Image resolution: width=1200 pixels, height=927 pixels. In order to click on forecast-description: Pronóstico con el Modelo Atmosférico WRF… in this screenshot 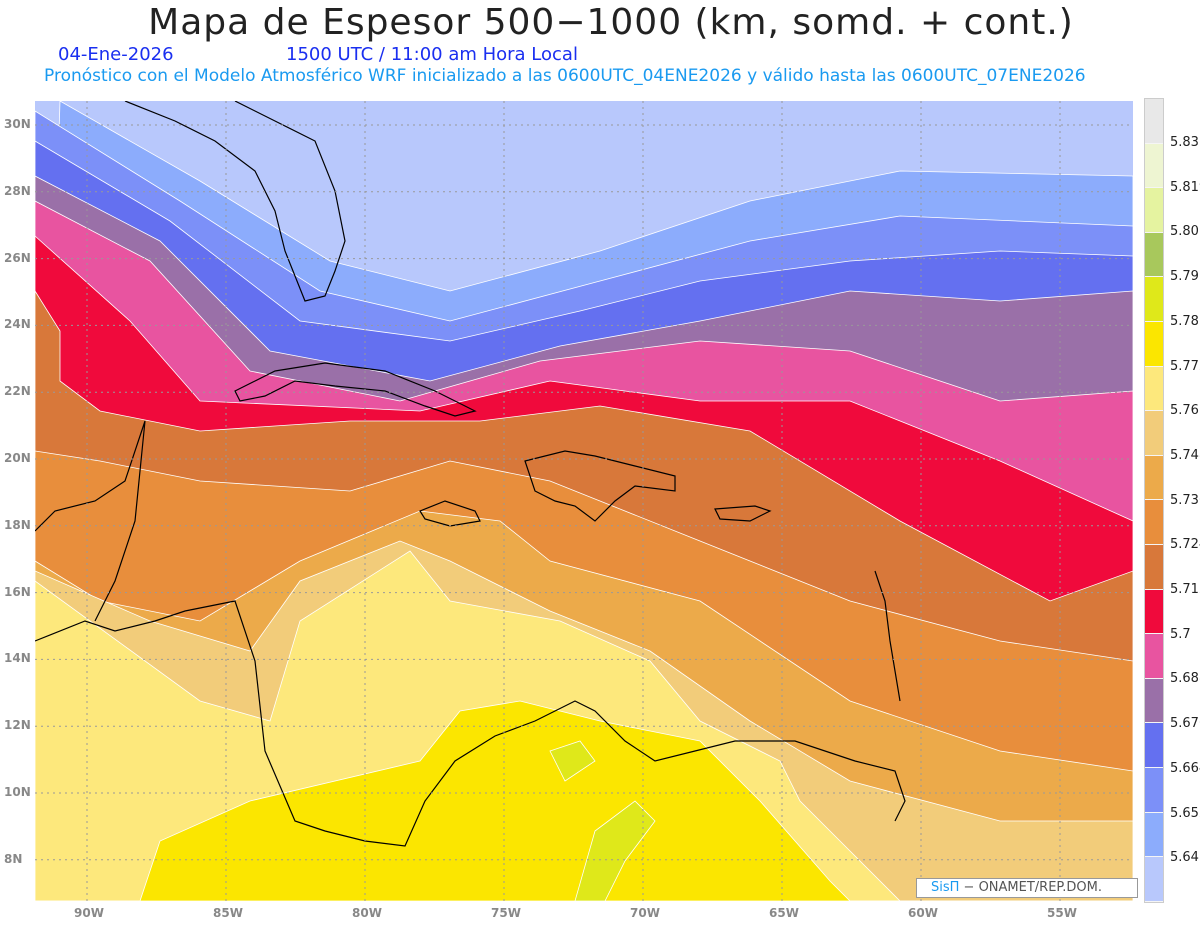, I will do `click(565, 76)`.